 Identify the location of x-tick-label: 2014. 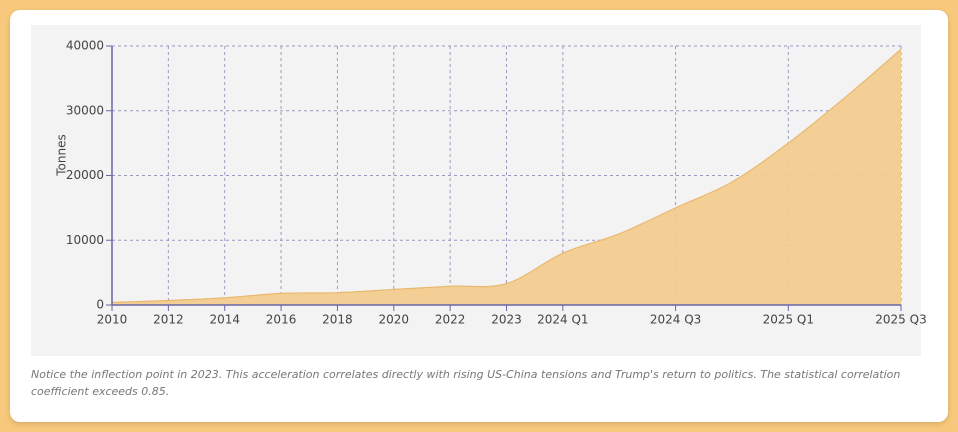
(224, 320).